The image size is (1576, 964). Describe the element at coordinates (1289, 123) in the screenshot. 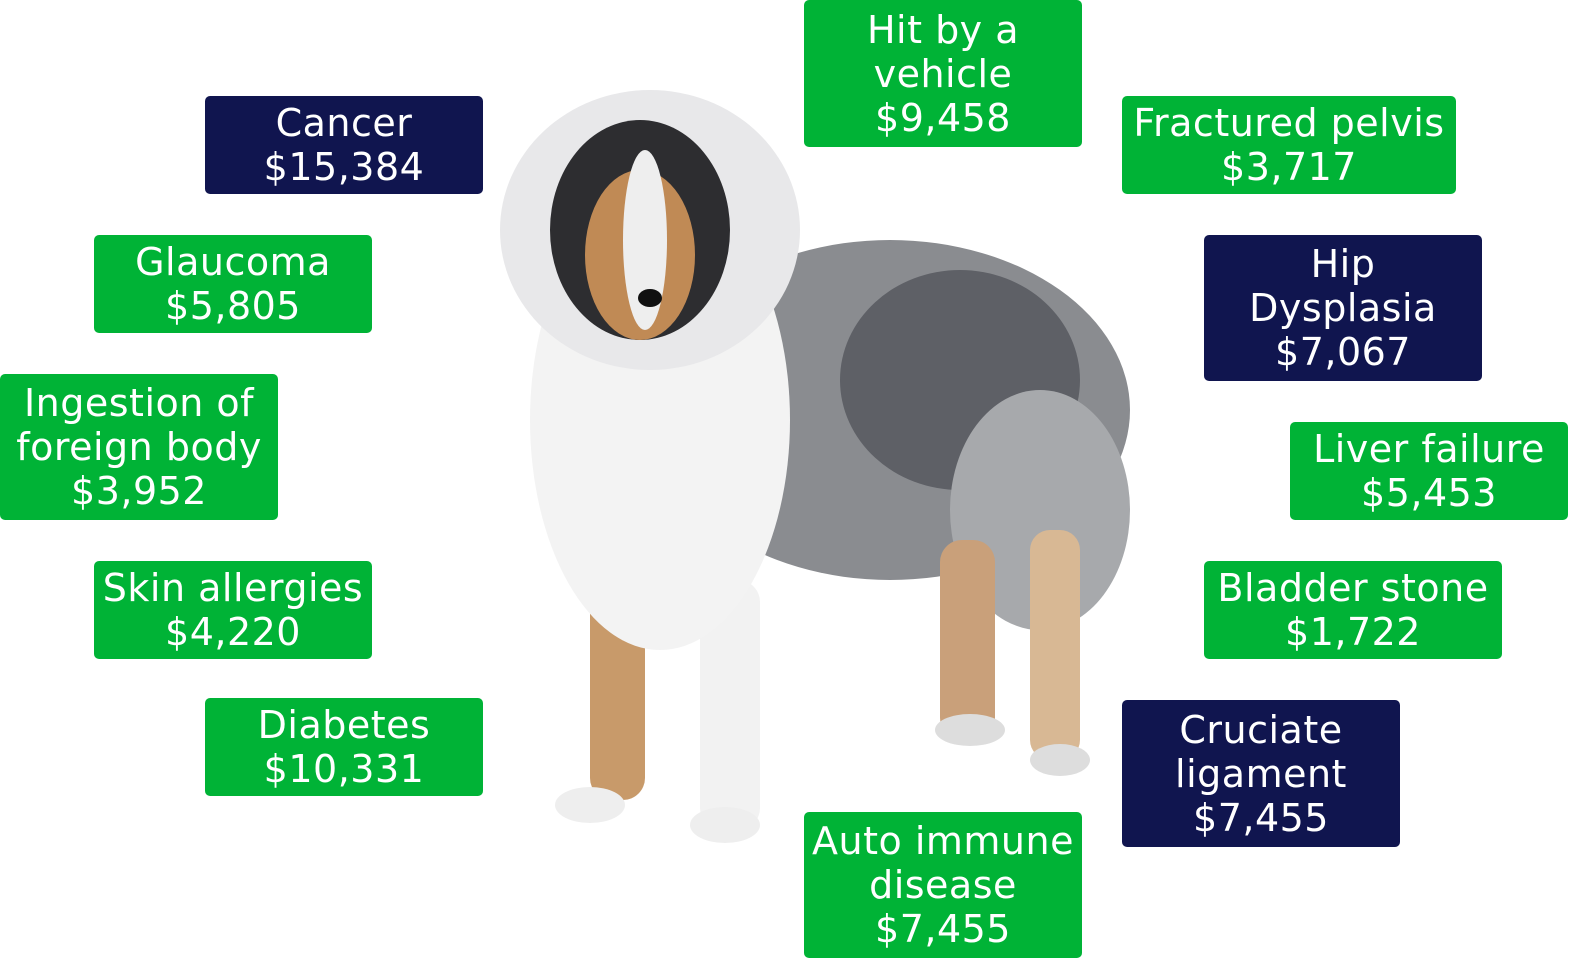

I see `condition-label: Fractured pelvis` at that location.